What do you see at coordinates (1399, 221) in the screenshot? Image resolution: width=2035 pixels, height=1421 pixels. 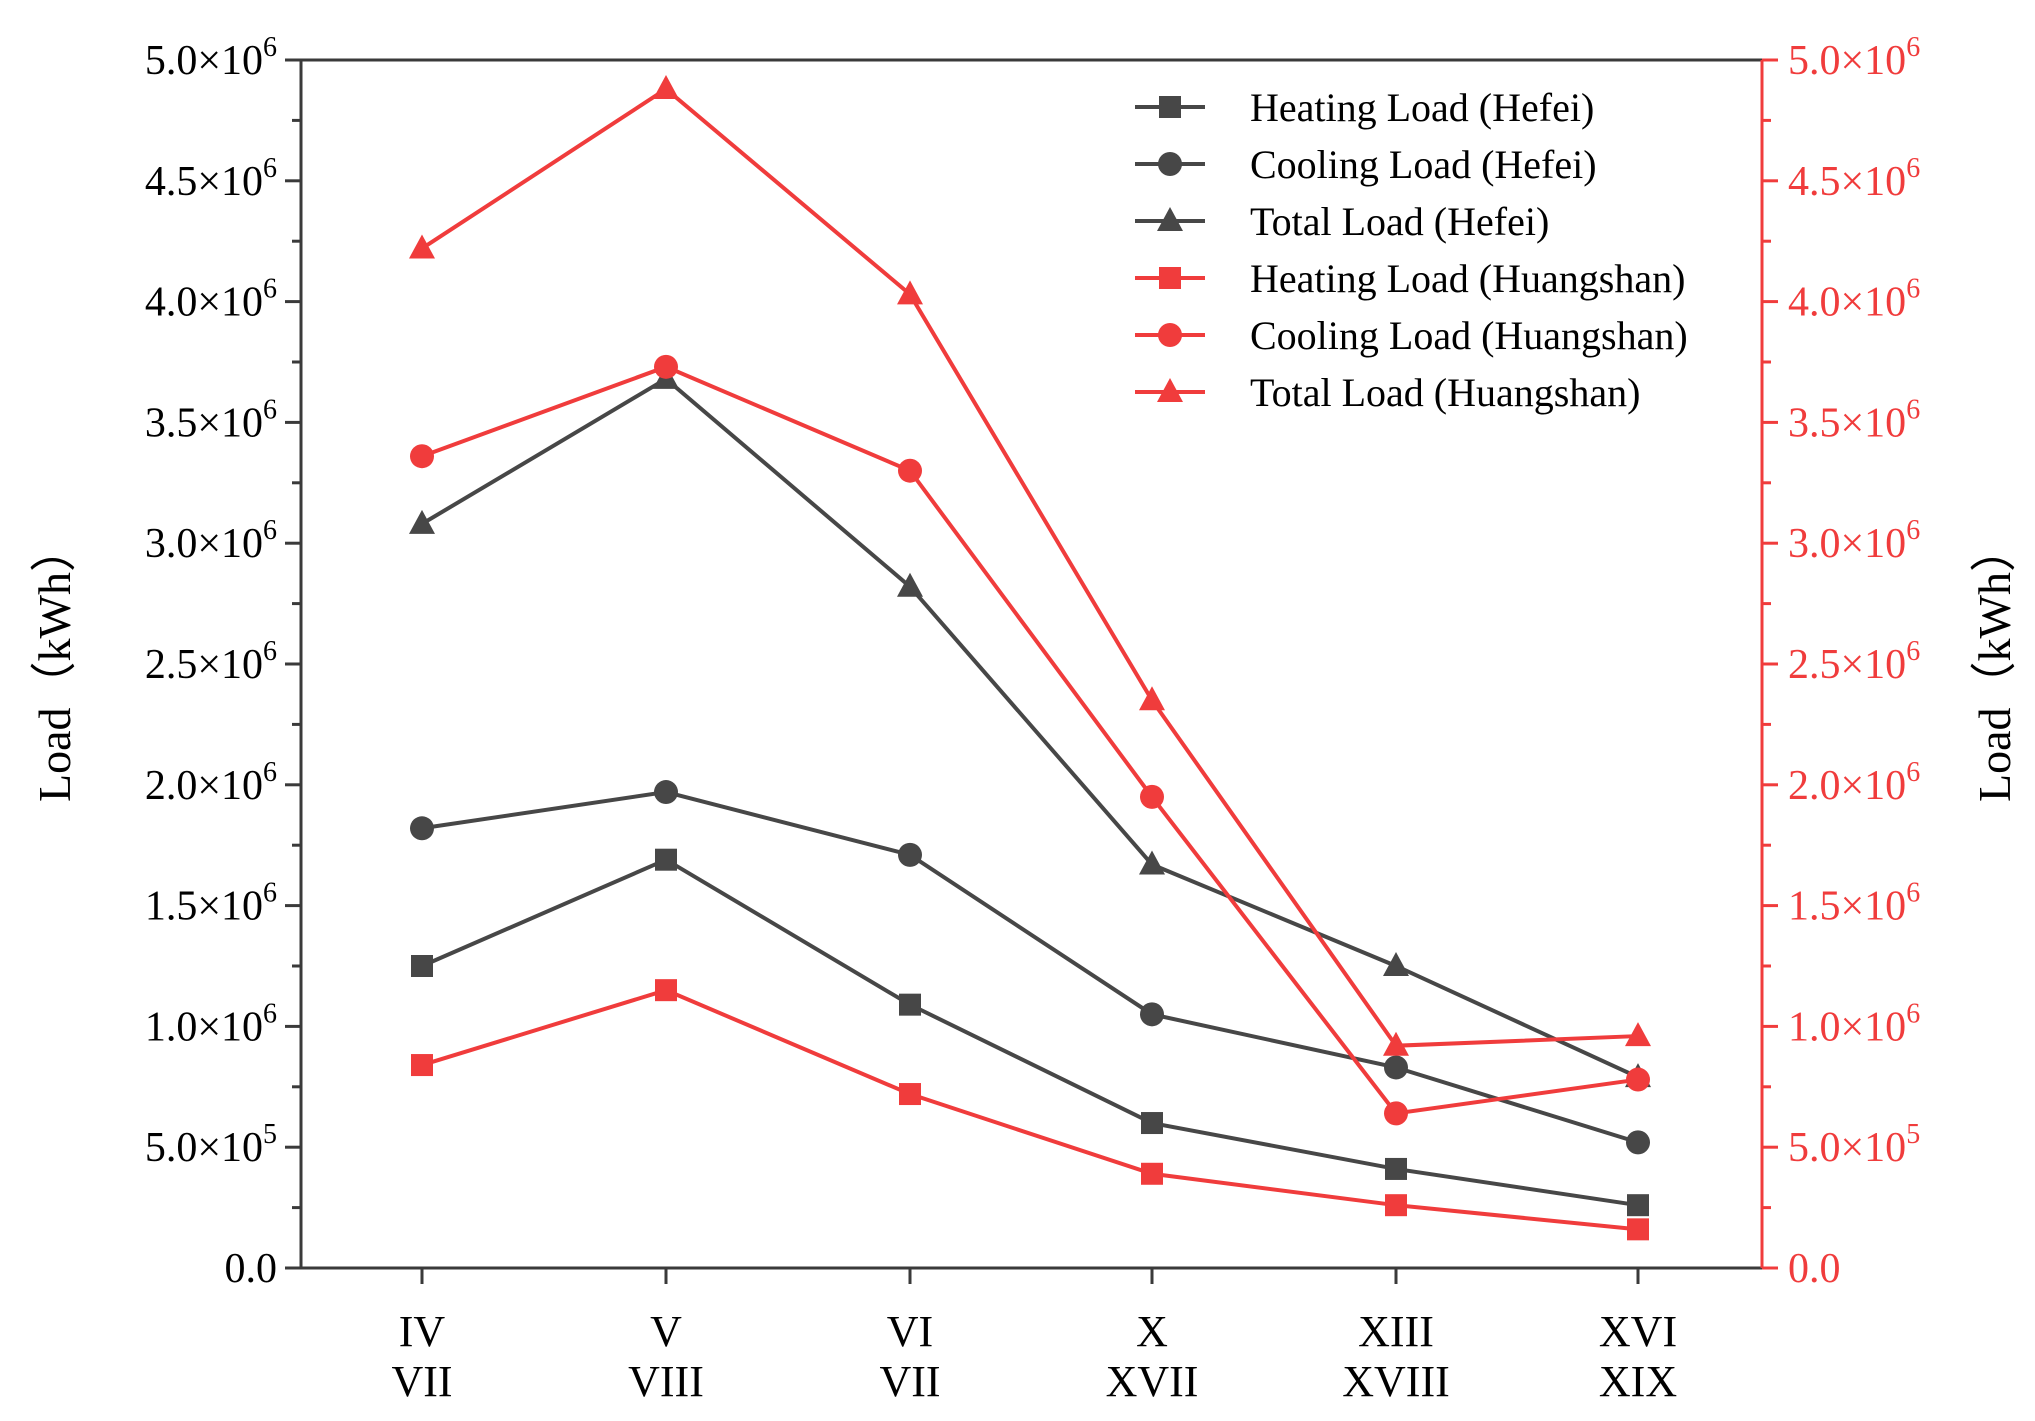 I see `legend-label: Total Load (Hefei)` at bounding box center [1399, 221].